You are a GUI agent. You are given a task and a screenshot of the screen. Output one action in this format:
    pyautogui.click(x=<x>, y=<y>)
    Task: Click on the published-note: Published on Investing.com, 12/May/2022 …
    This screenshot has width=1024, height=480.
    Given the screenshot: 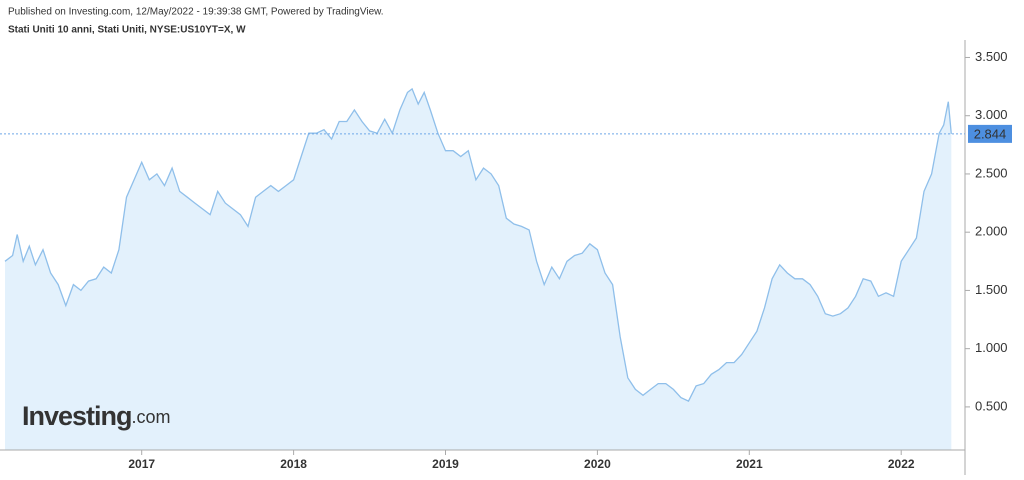 What is the action you would take?
    pyautogui.click(x=196, y=12)
    